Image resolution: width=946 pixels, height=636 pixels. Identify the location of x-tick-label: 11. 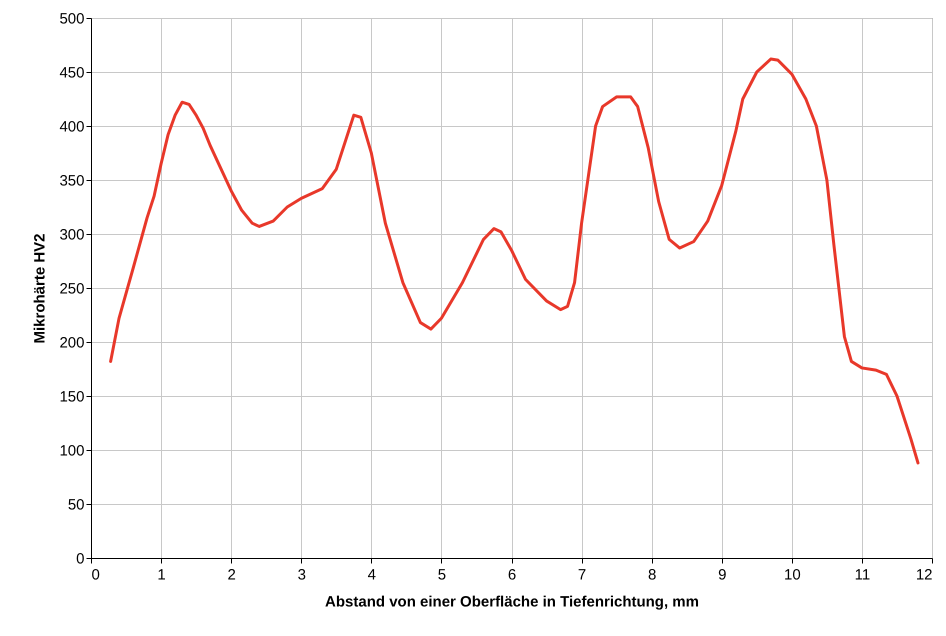
(862, 575).